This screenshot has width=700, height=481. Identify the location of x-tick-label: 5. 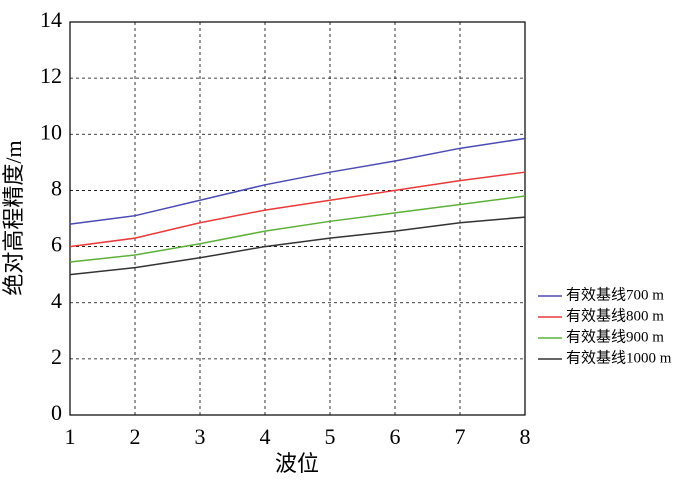
(330, 436).